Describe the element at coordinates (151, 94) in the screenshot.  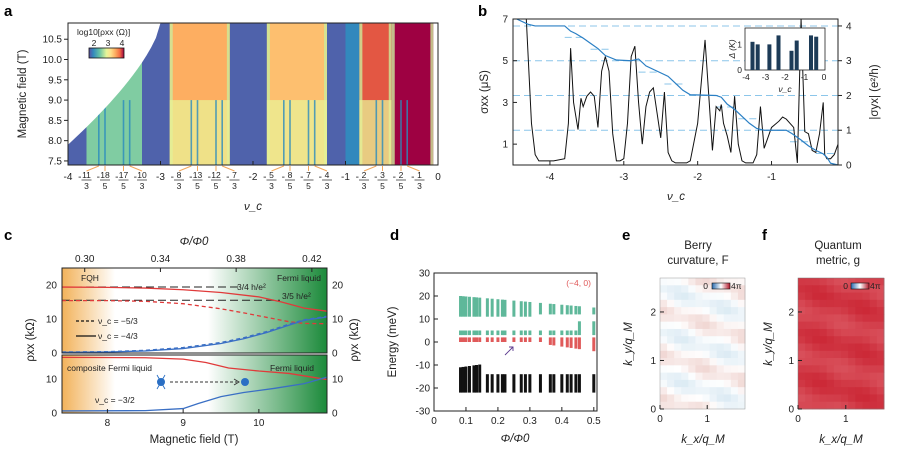
I see `heatmap-band` at that location.